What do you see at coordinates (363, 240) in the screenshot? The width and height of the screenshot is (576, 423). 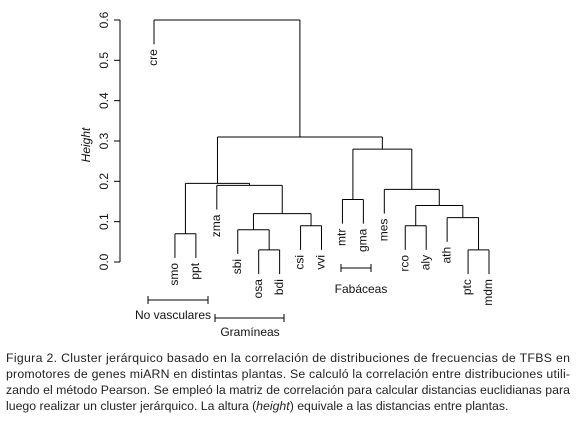 I see `leaf-label: gma` at bounding box center [363, 240].